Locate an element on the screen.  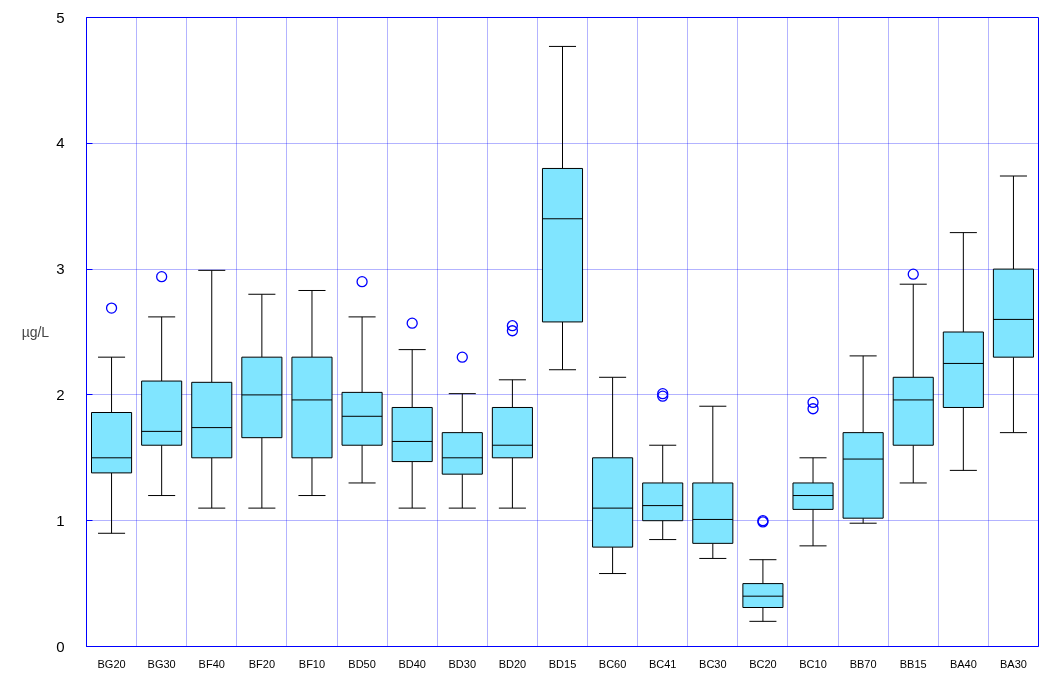
x-tick-label: BC10 is located at coordinates (813, 663).